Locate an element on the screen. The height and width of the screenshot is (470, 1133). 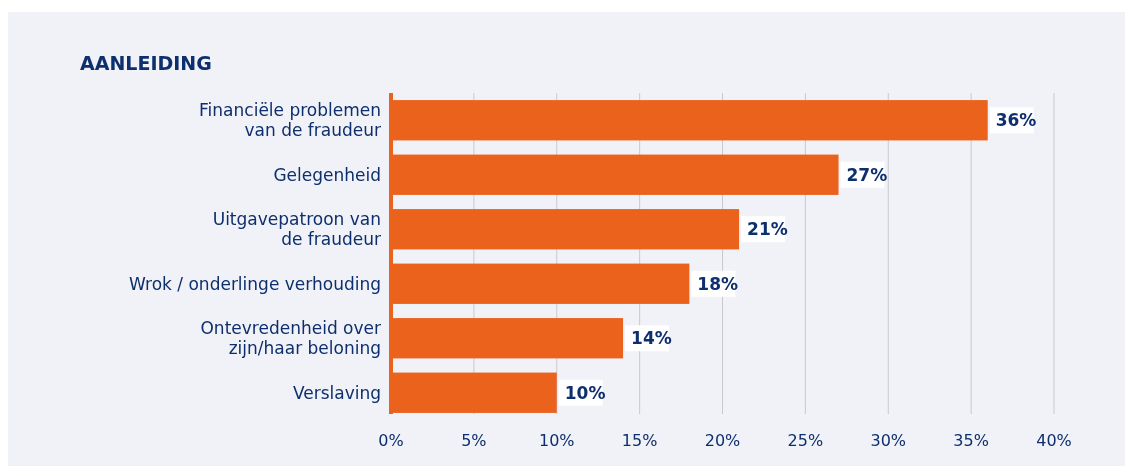
data-label: 10% is located at coordinates (585, 392).